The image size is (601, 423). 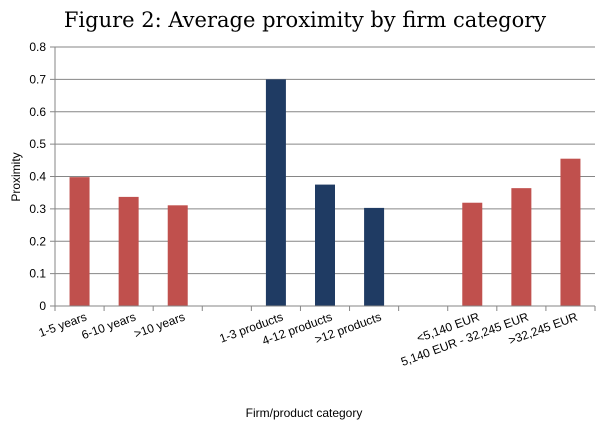 What do you see at coordinates (159, 325) in the screenshot?
I see `x-tick-label: >10 years` at bounding box center [159, 325].